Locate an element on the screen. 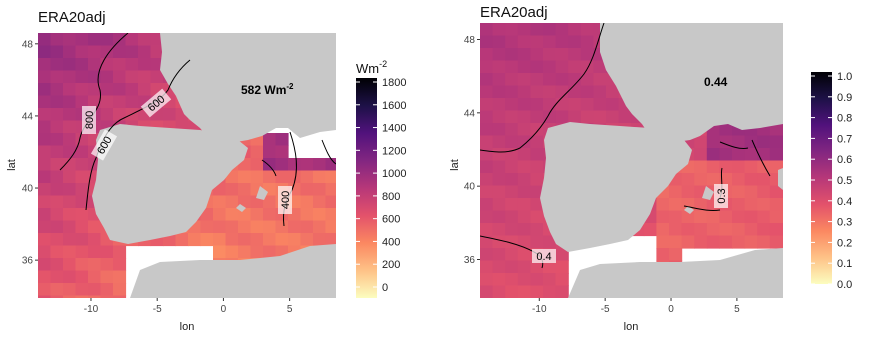  right-contour-labels: 0.4 0.3 is located at coordinates (630, 223).